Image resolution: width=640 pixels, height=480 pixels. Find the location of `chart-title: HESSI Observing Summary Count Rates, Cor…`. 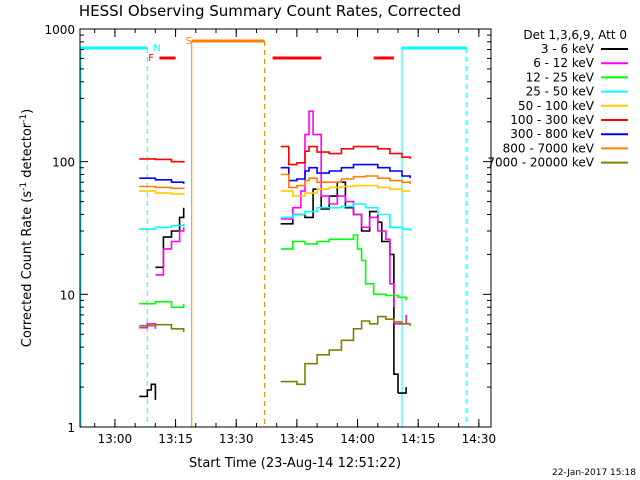

chart-title: HESSI Observing Summary Count Rates, Cor… is located at coordinates (270, 11).